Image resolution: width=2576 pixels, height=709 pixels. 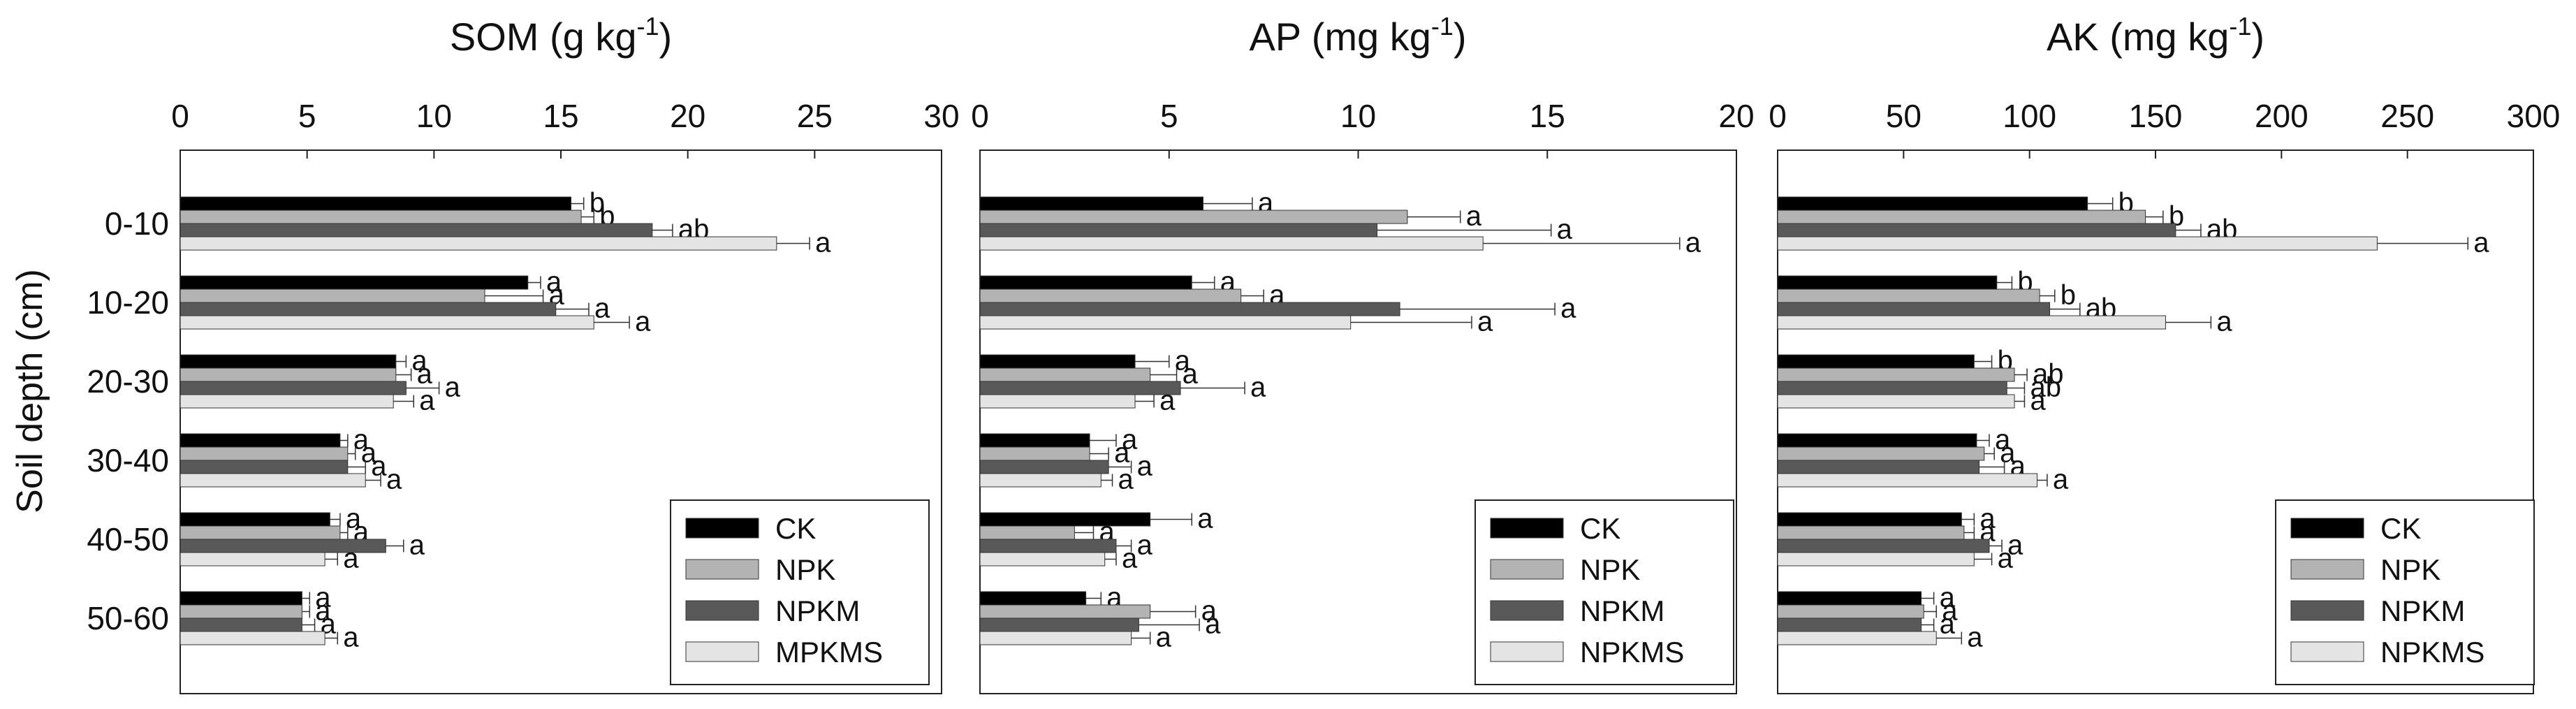 What do you see at coordinates (1632, 652) in the screenshot?
I see `legend-label-npkms: NPKMS` at bounding box center [1632, 652].